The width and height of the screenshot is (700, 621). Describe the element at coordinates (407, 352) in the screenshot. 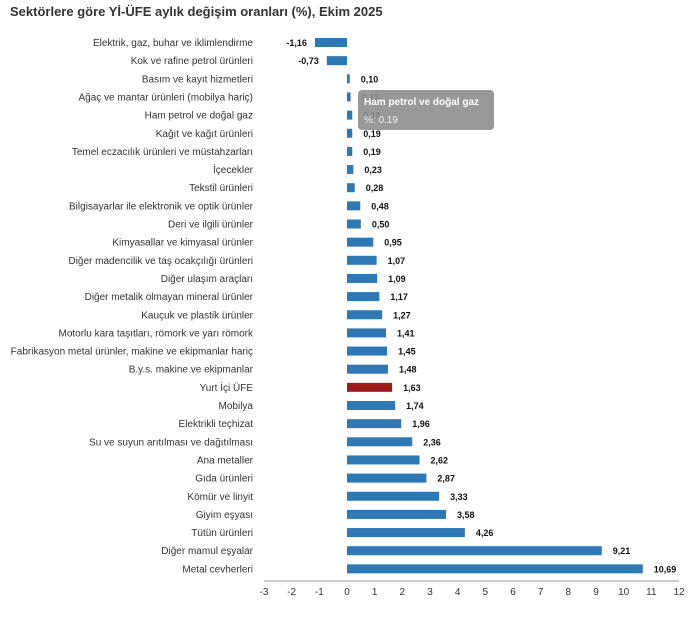

I see `bar-value-label: 1,45` at that location.